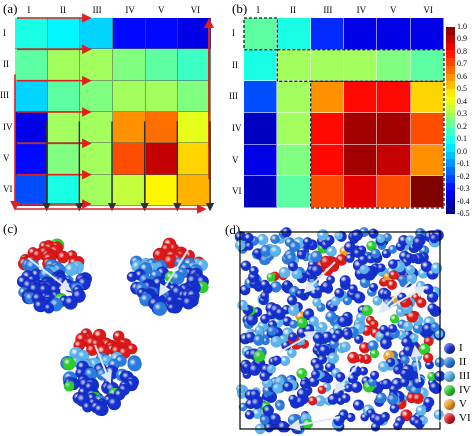 The width and height of the screenshot is (474, 436). I want to click on legend-item: V, so click(455, 404).